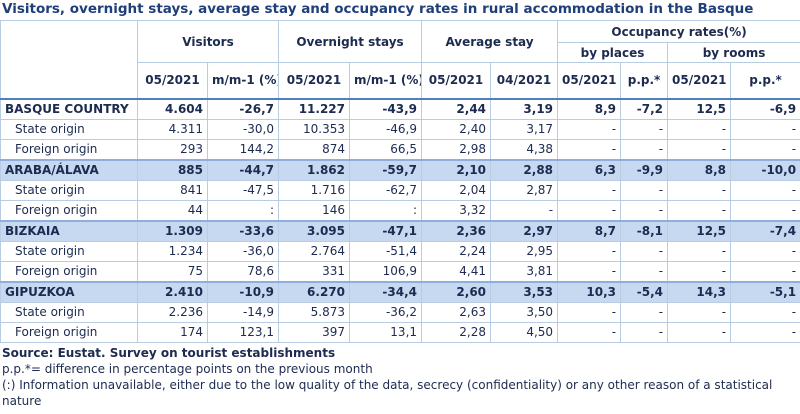 The width and height of the screenshot is (800, 414). What do you see at coordinates (456, 129) in the screenshot?
I see `cell: 2,40` at bounding box center [456, 129].